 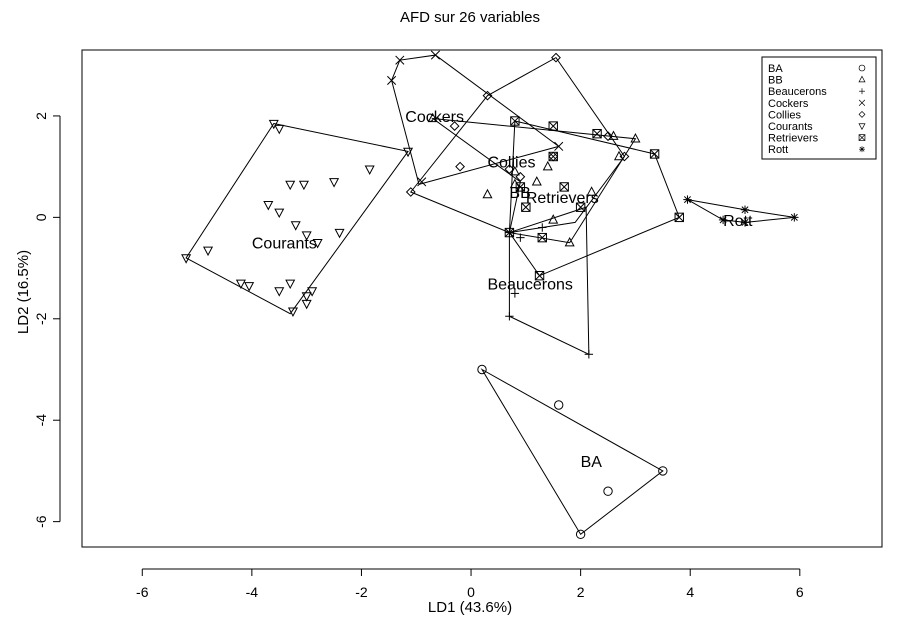 What do you see at coordinates (470, 607) in the screenshot?
I see `x-axis-label: LD1 (43.6%)` at bounding box center [470, 607].